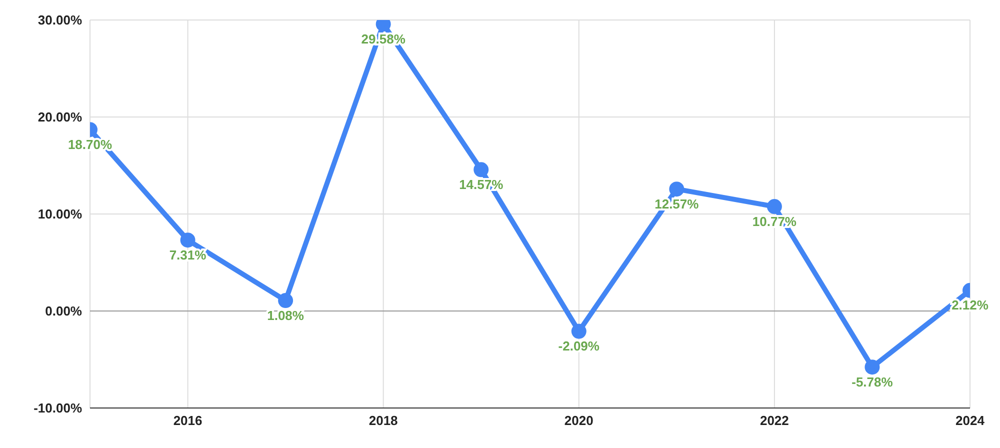  What do you see at coordinates (579, 346) in the screenshot?
I see `data-label: -2.09%` at bounding box center [579, 346].